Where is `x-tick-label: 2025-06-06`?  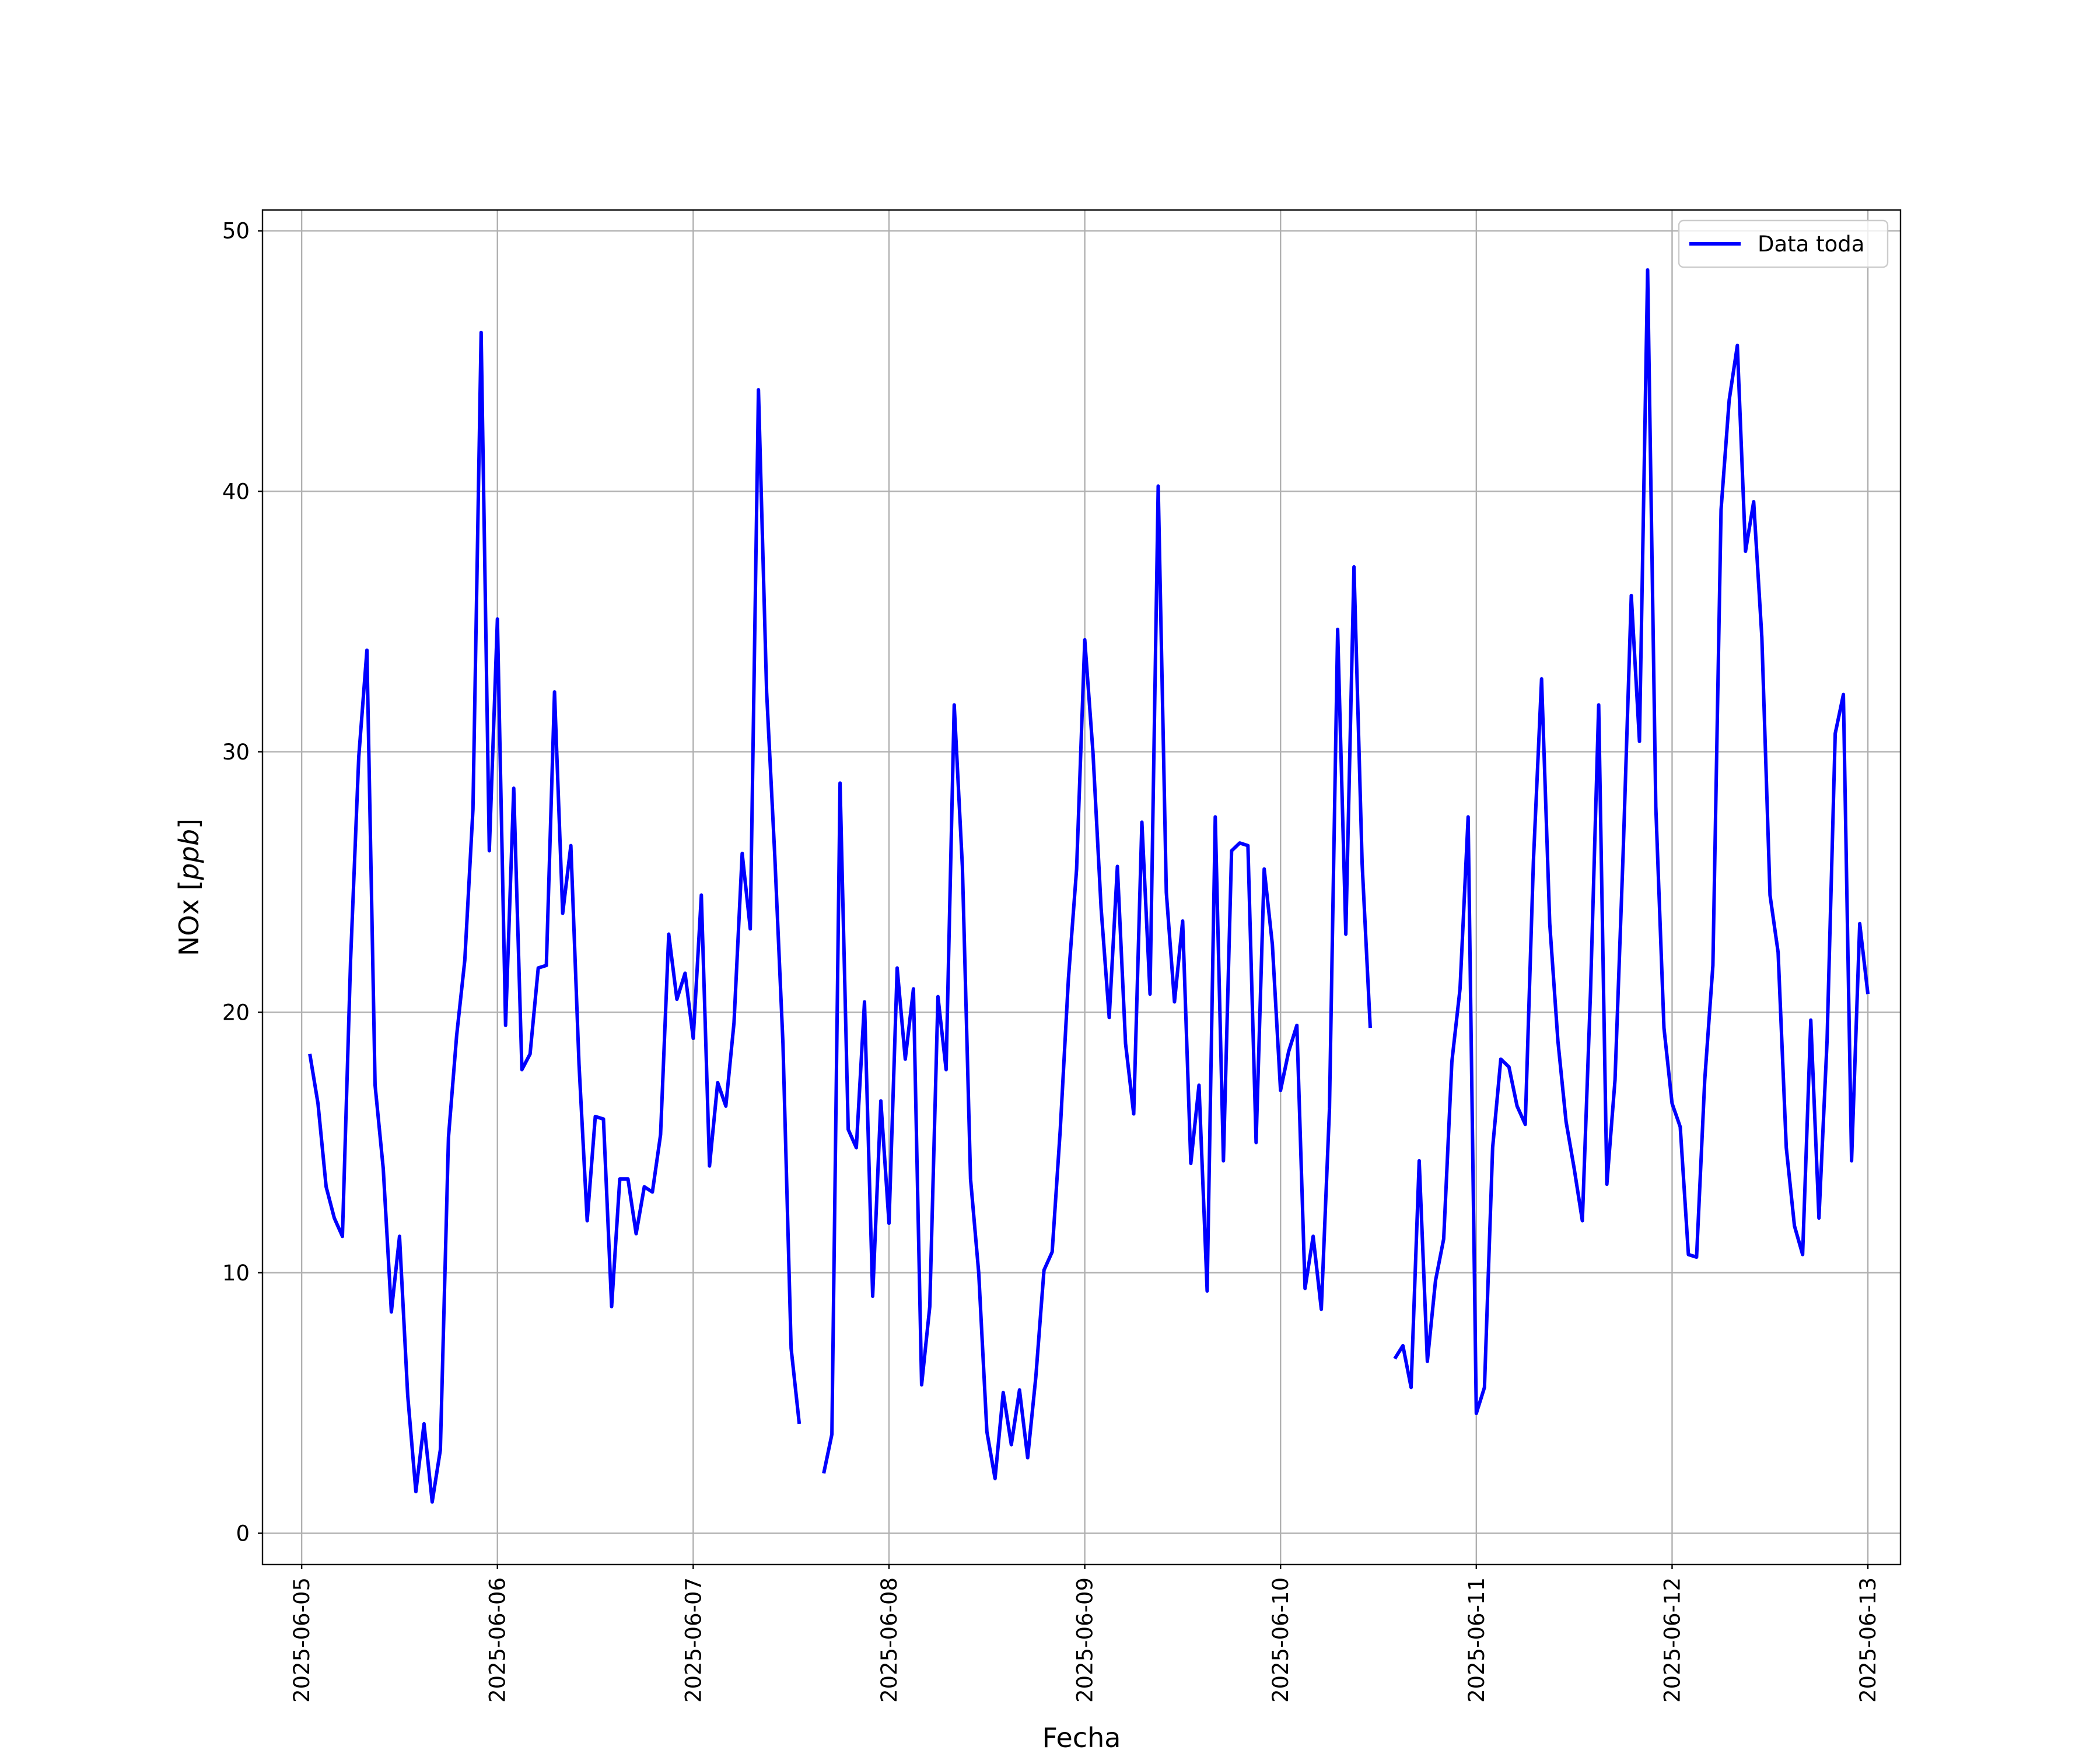 x-tick-label: 2025-06-06 is located at coordinates (497, 1640).